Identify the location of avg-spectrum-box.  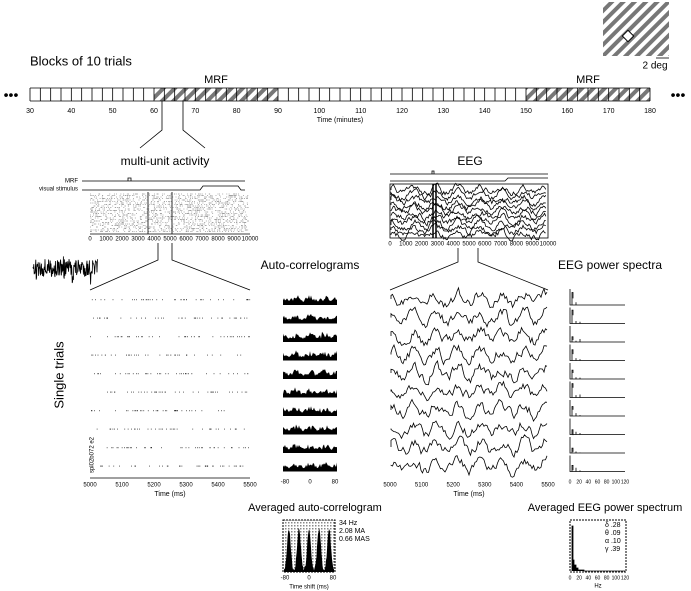
(598, 546).